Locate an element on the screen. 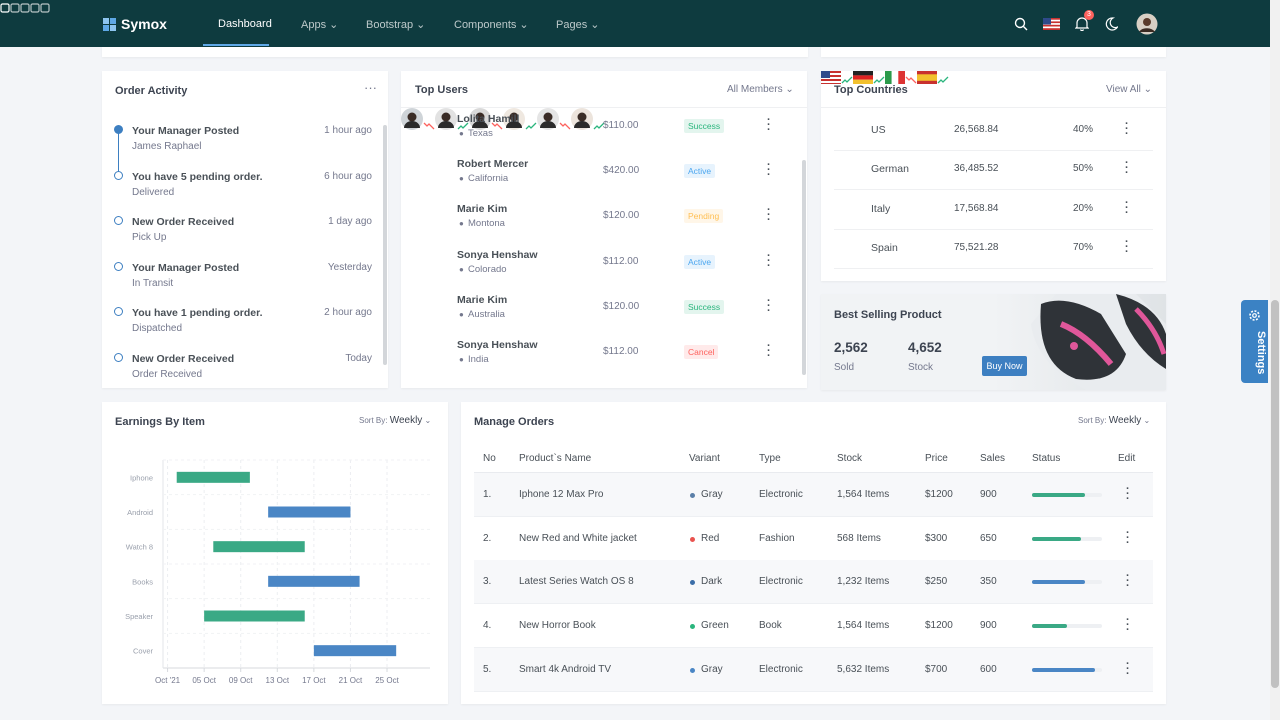 Image resolution: width=1280 pixels, height=720 pixels. search-icon is located at coordinates (1021, 24).